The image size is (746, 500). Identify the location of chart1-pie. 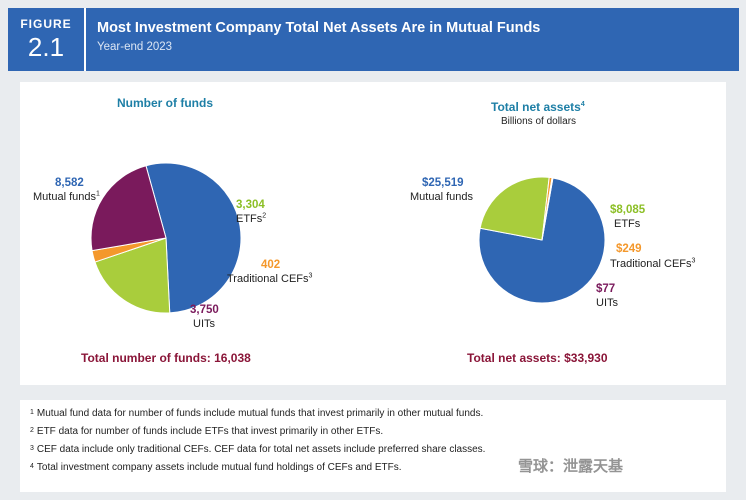
(166, 238).